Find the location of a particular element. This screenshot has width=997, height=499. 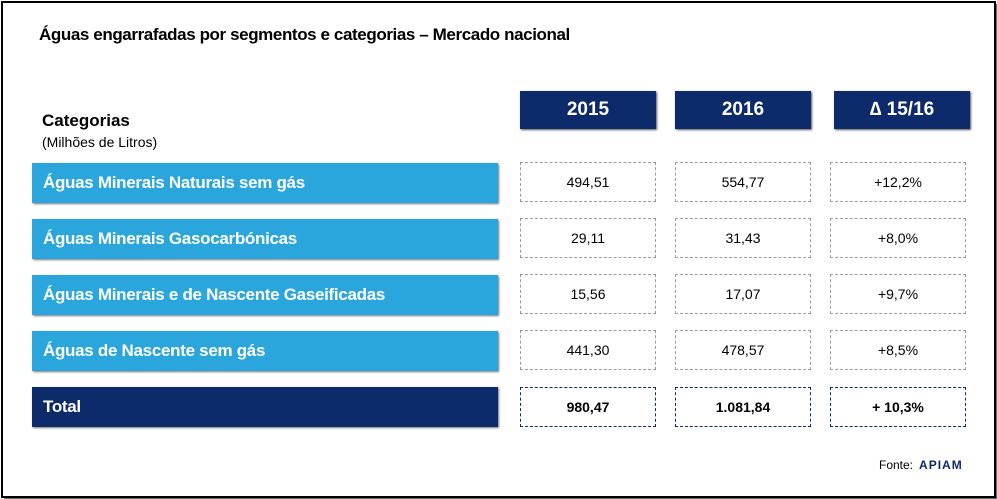

cell-total-delta: + 10,3% is located at coordinates (898, 407).